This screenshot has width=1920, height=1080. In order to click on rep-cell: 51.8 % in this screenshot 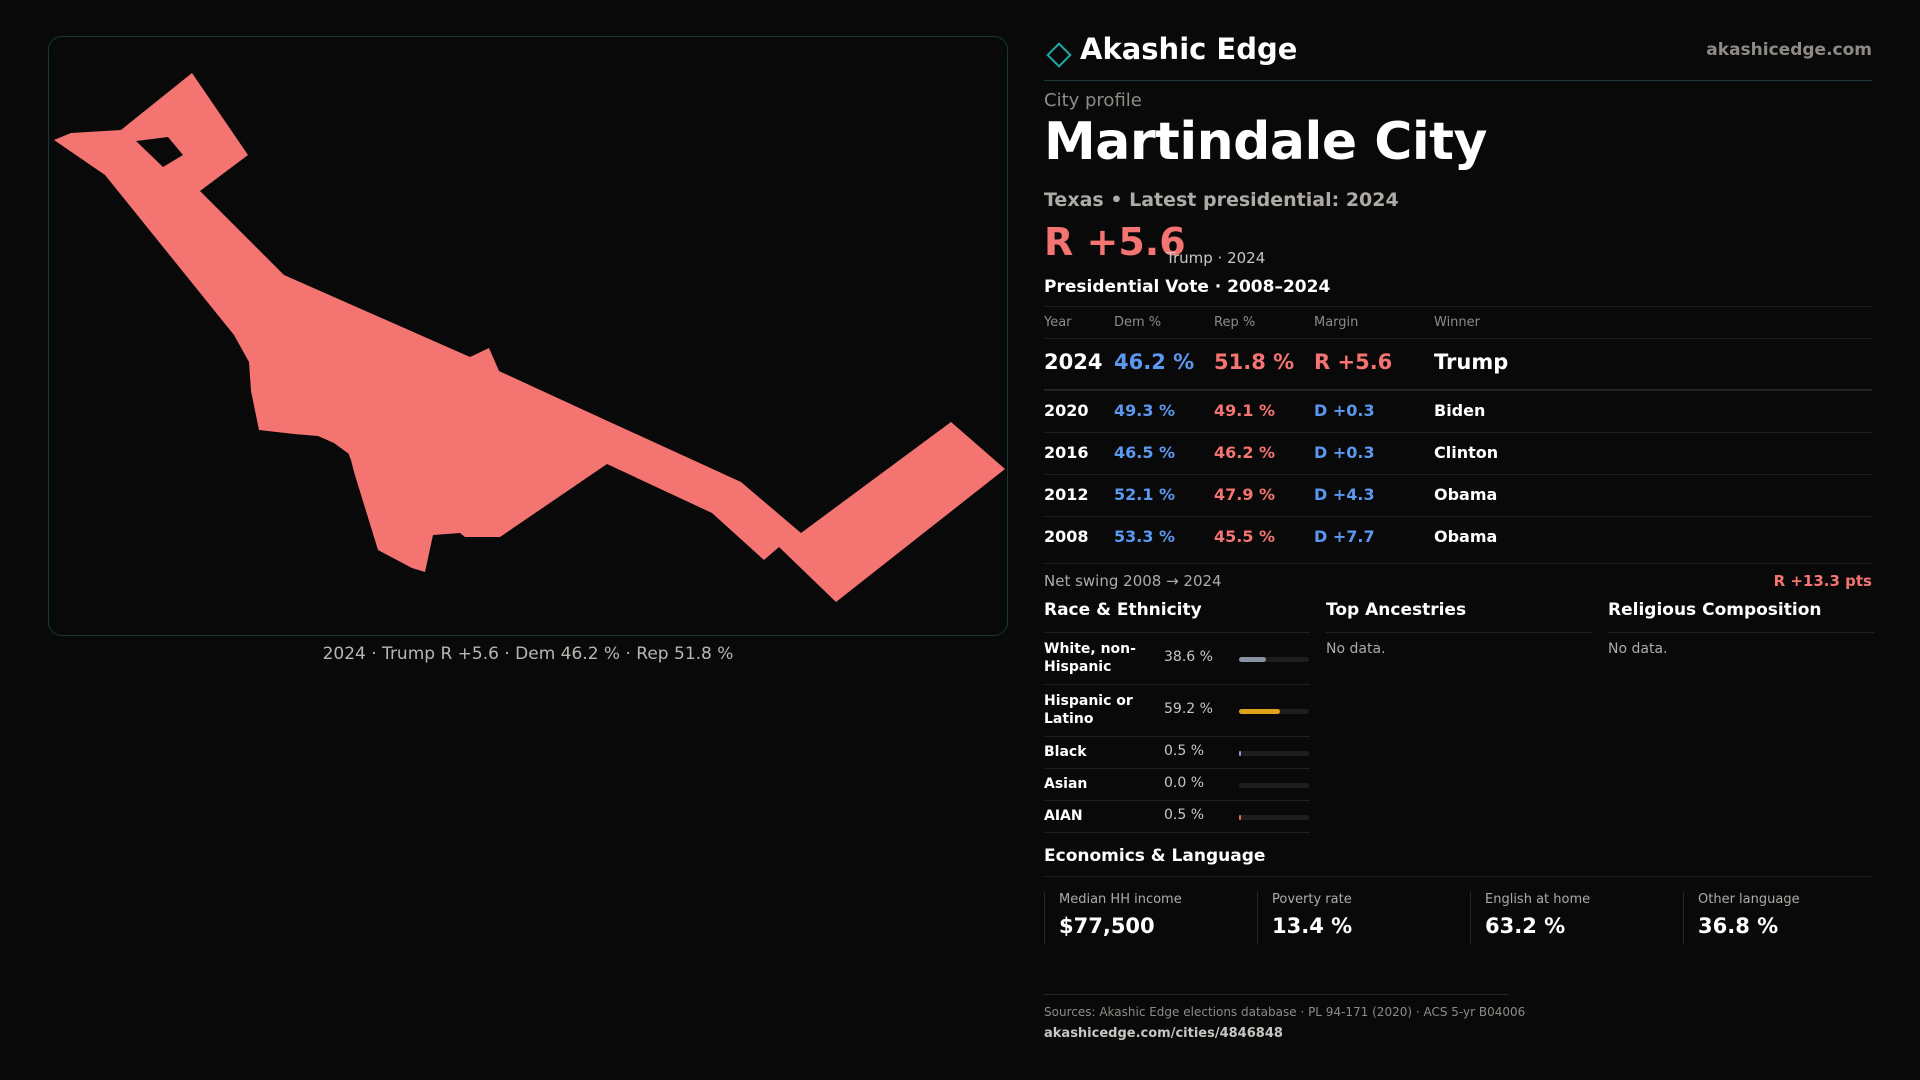, I will do `click(1254, 362)`.